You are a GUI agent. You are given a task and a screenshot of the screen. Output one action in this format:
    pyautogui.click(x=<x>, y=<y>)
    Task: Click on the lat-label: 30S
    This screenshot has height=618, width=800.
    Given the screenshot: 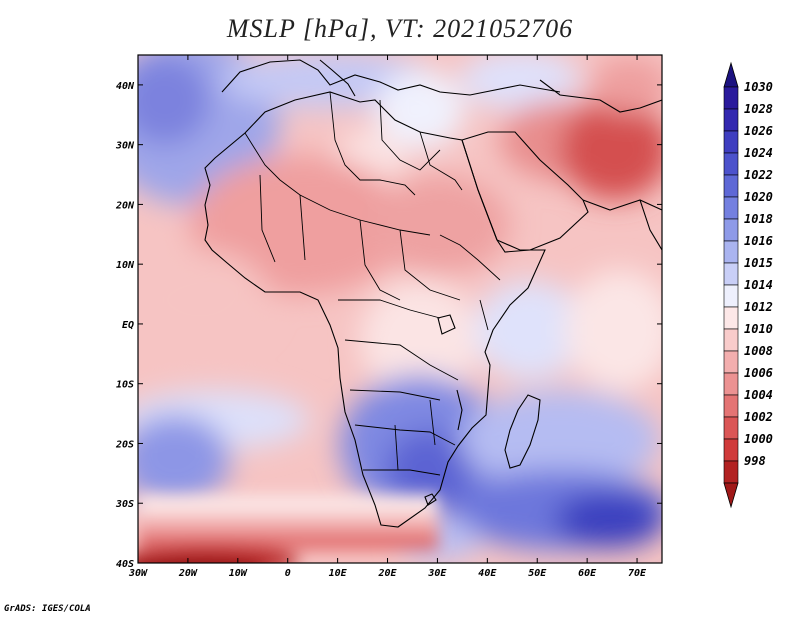 What is the action you would take?
    pyautogui.click(x=124, y=504)
    